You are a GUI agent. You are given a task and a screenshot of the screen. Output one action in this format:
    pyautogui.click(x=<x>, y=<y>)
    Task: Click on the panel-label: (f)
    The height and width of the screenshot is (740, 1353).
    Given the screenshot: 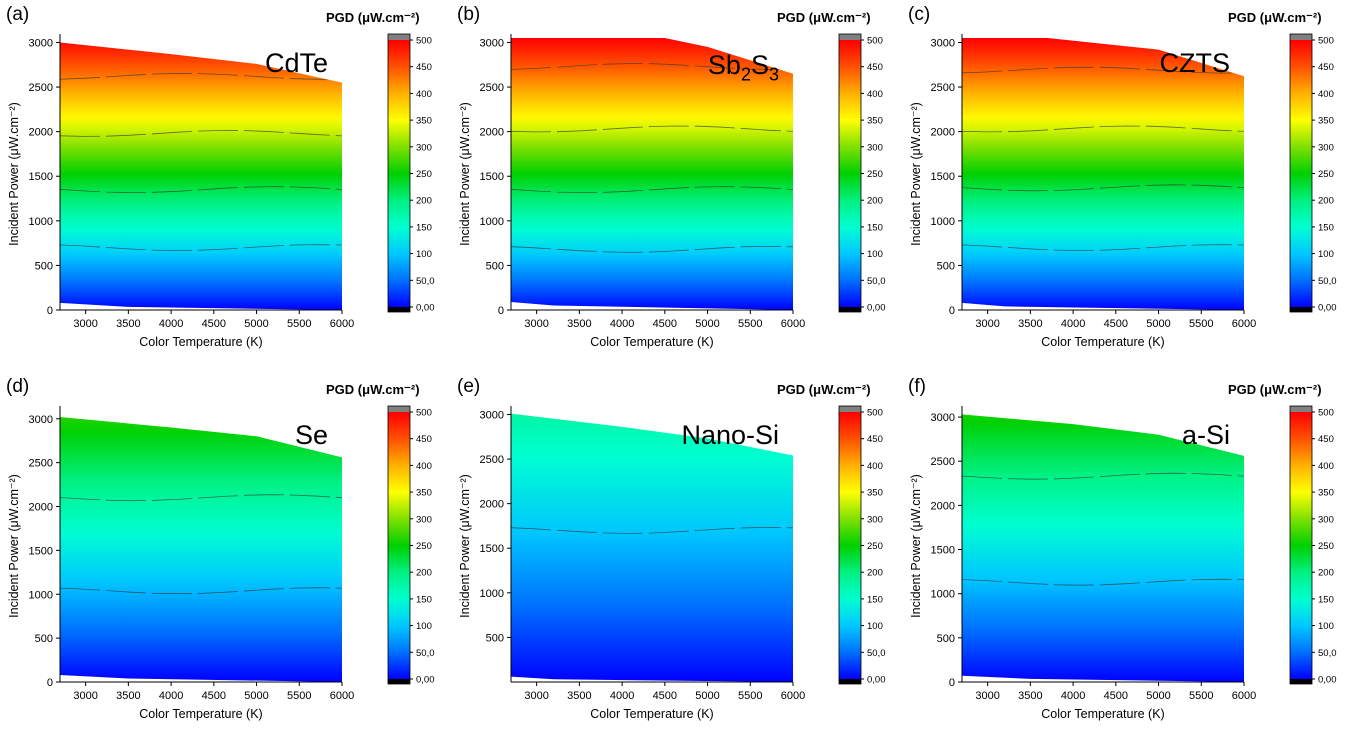 What is the action you would take?
    pyautogui.click(x=917, y=386)
    